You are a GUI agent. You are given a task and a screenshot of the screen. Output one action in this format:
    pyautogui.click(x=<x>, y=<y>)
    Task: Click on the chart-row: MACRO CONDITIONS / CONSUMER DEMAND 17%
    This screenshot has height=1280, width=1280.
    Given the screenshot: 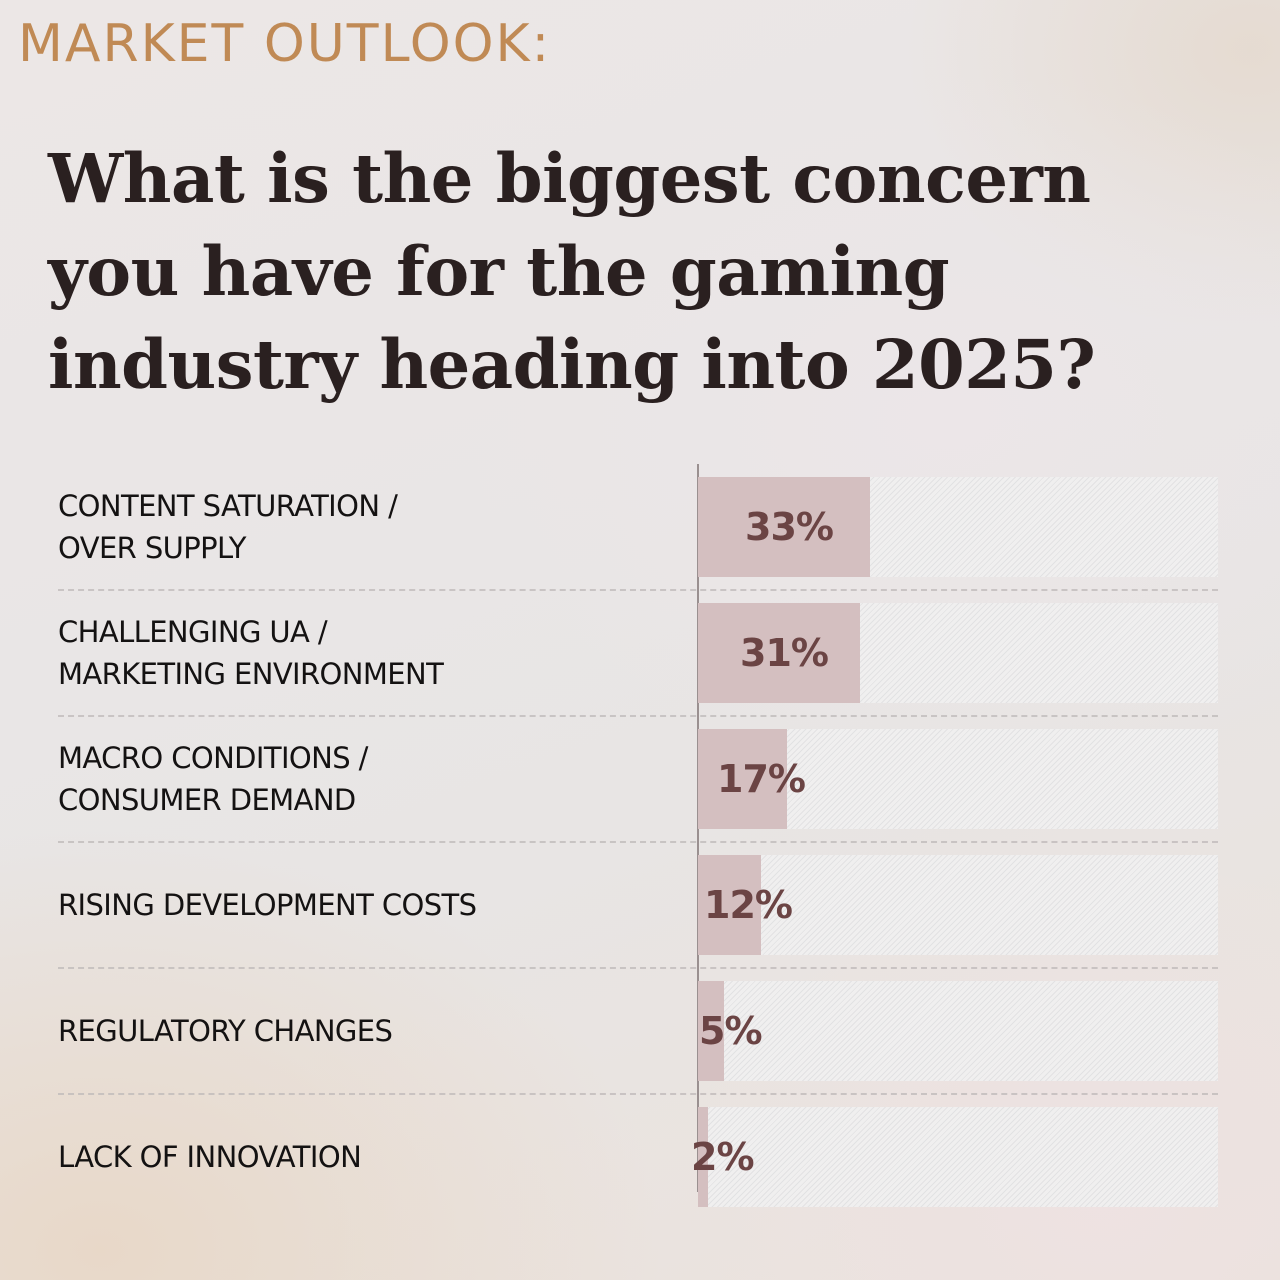 What is the action you would take?
    pyautogui.click(x=640, y=779)
    